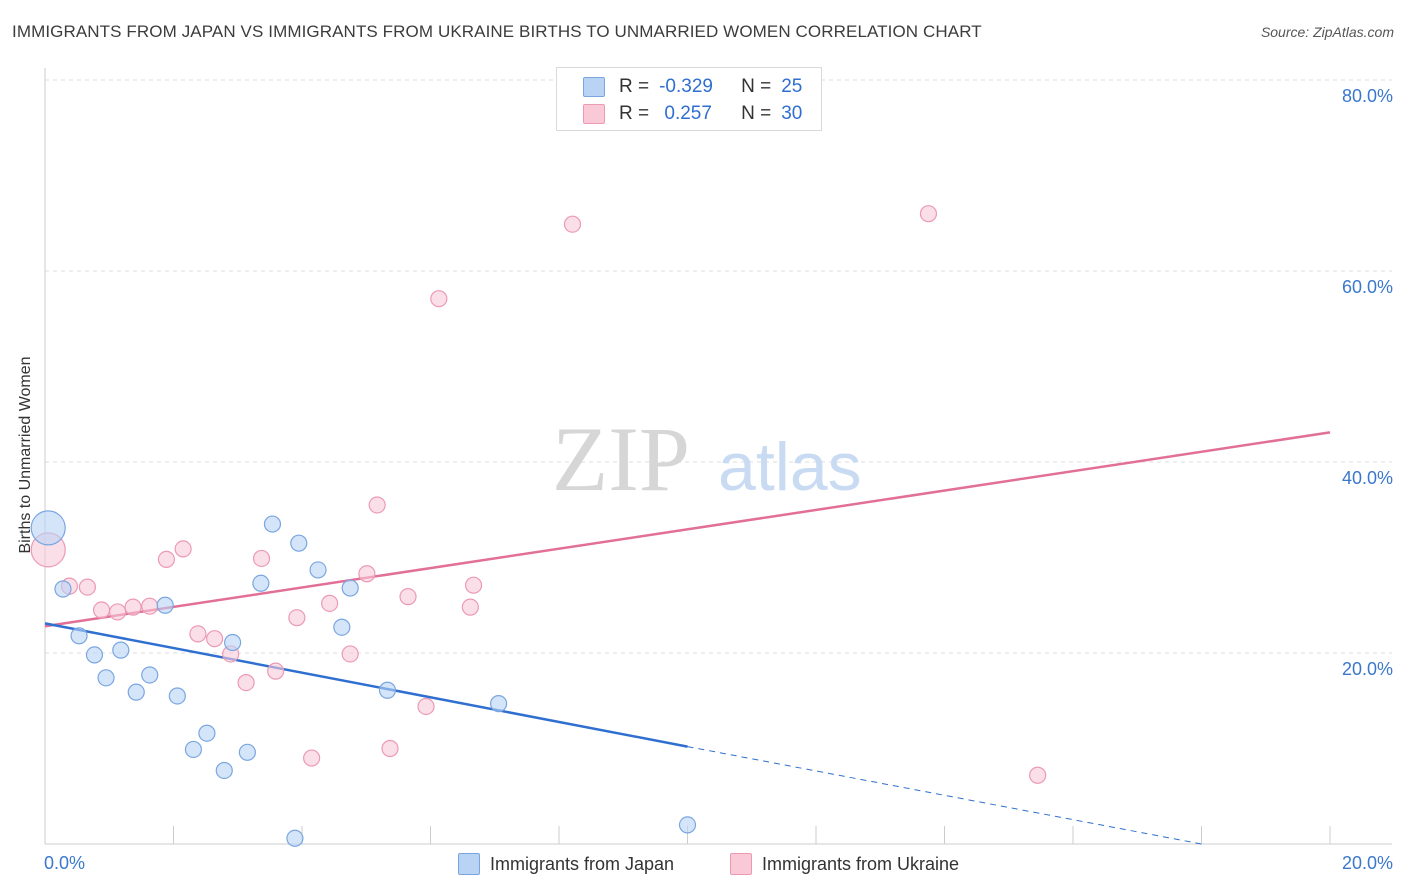 The width and height of the screenshot is (1406, 892). Describe the element at coordinates (741, 864) in the screenshot. I see `ukraine-legend-swatch` at that location.